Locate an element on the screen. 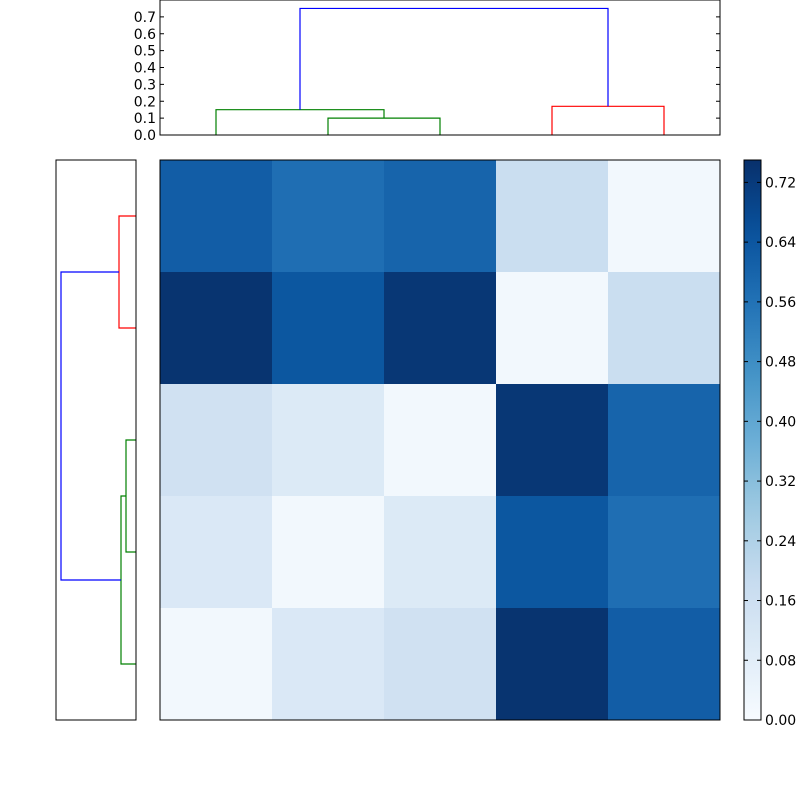  colorbar-tick-label: 0.32 is located at coordinates (780, 482).